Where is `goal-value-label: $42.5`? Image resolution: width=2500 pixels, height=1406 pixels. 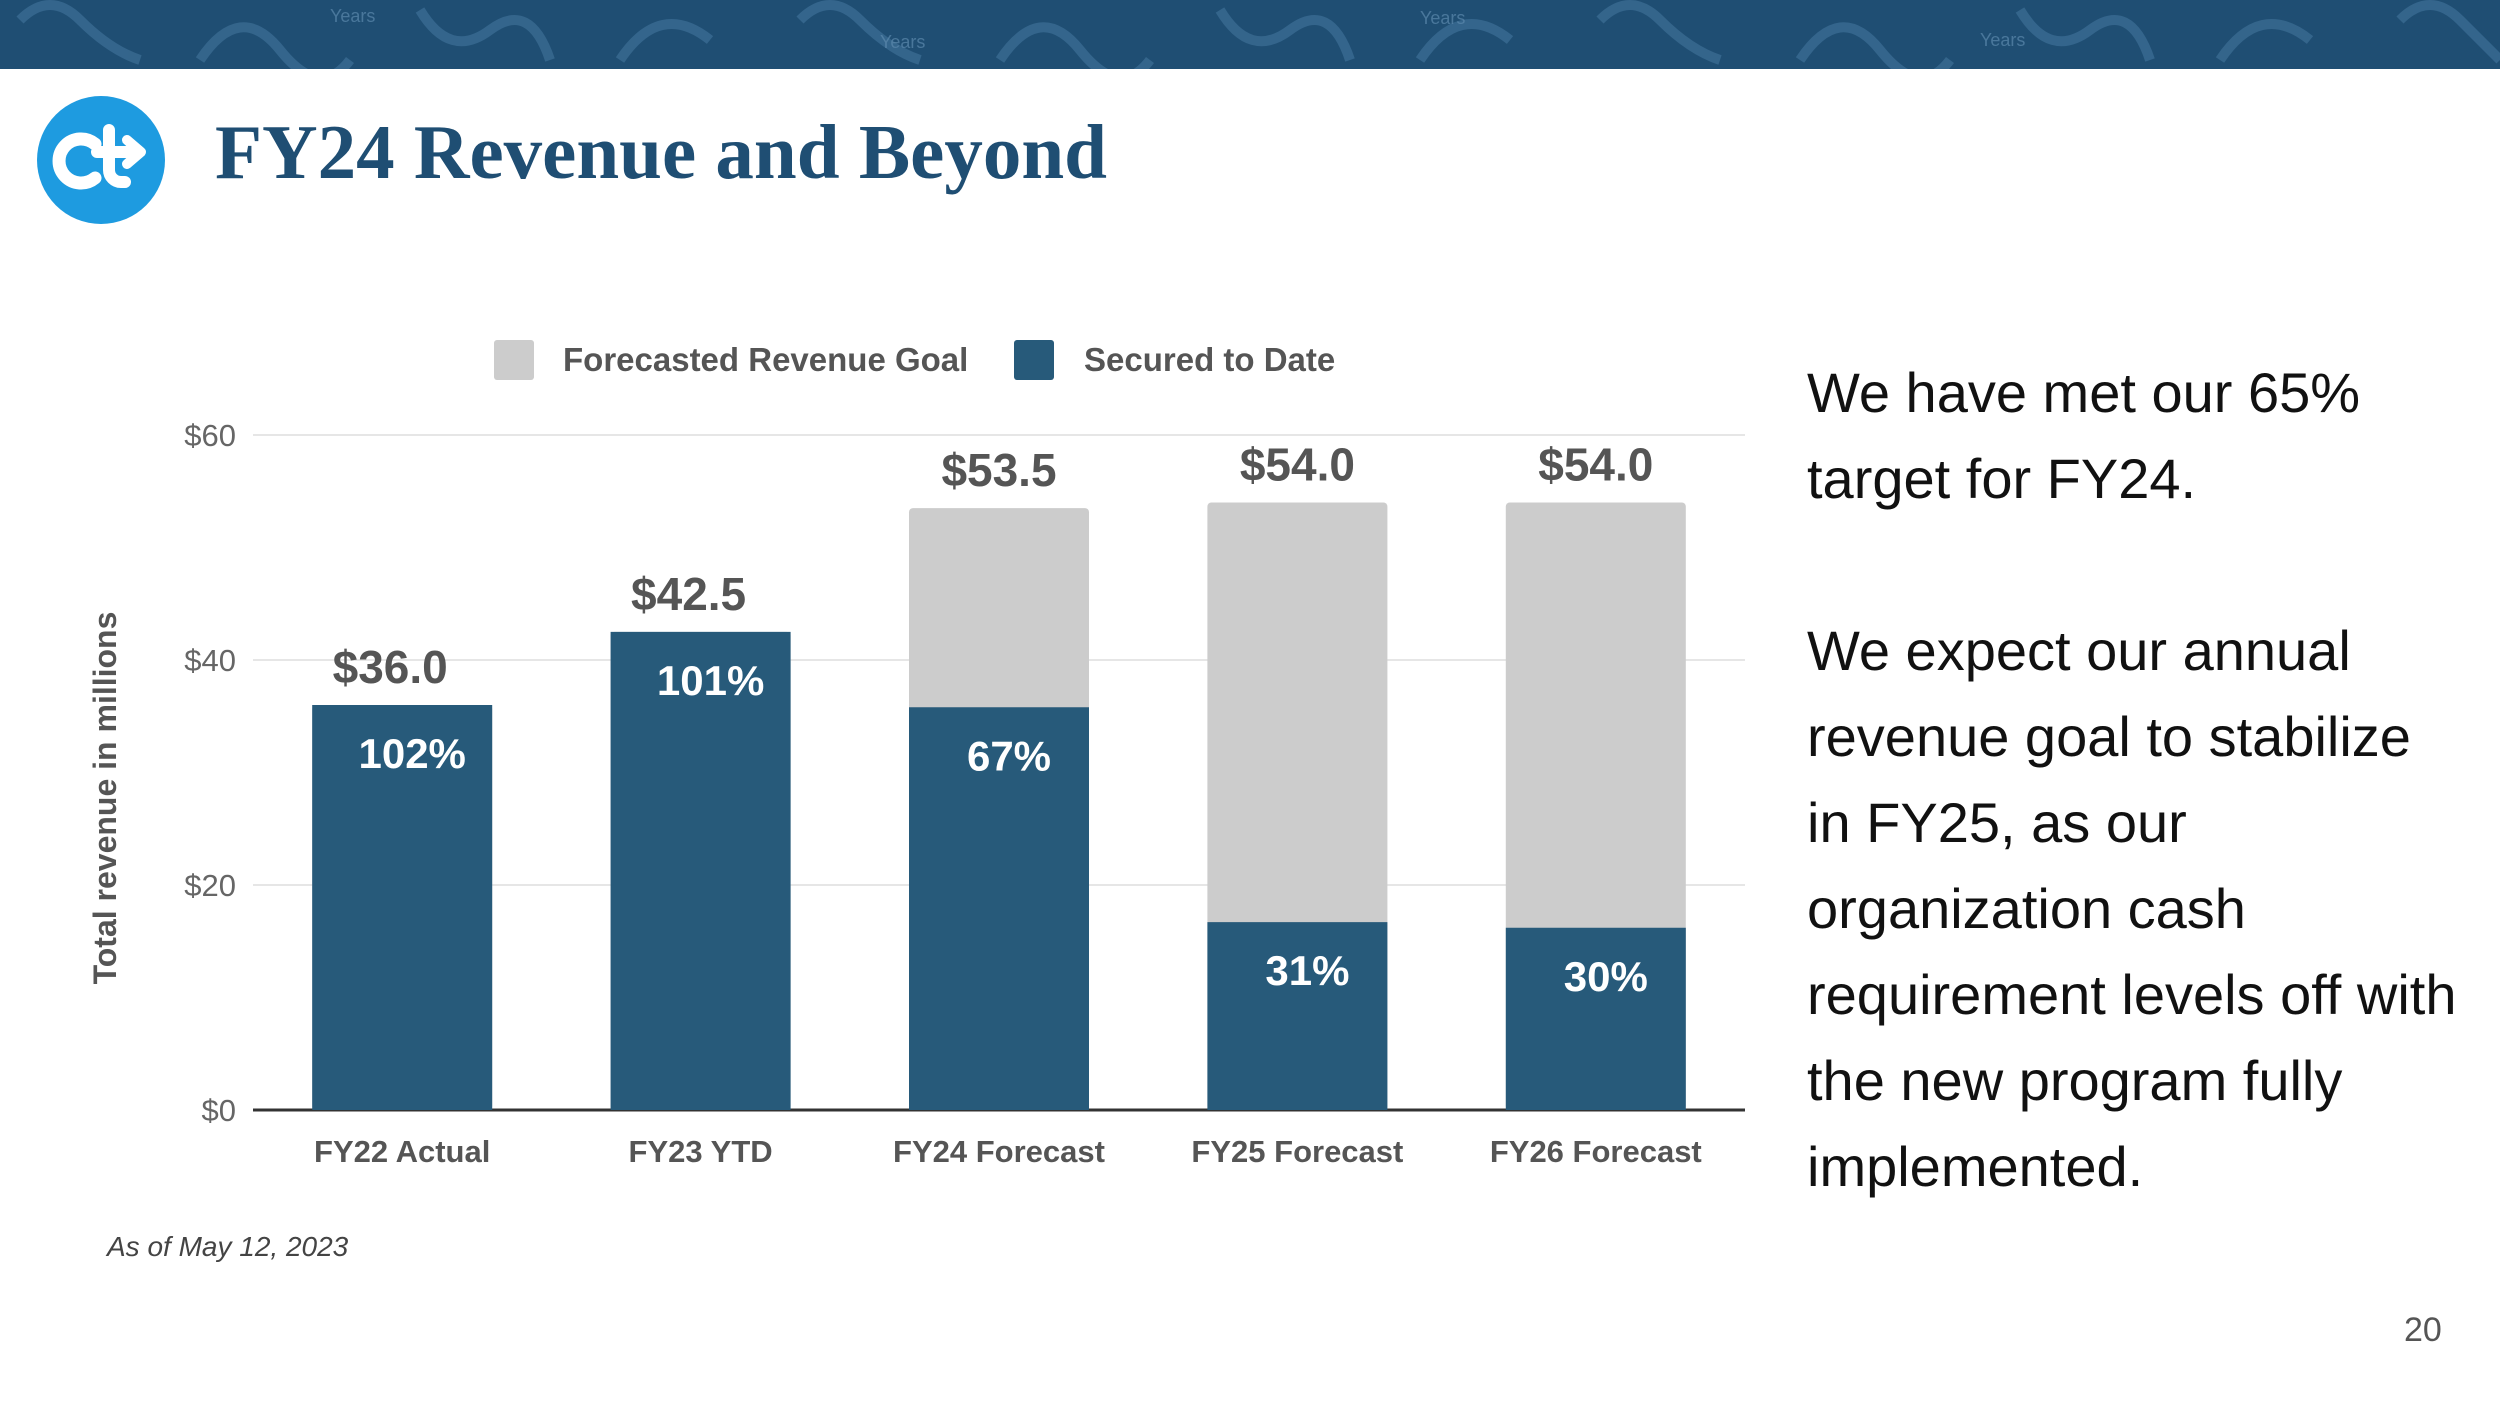 goal-value-label: $42.5 is located at coordinates (688, 594).